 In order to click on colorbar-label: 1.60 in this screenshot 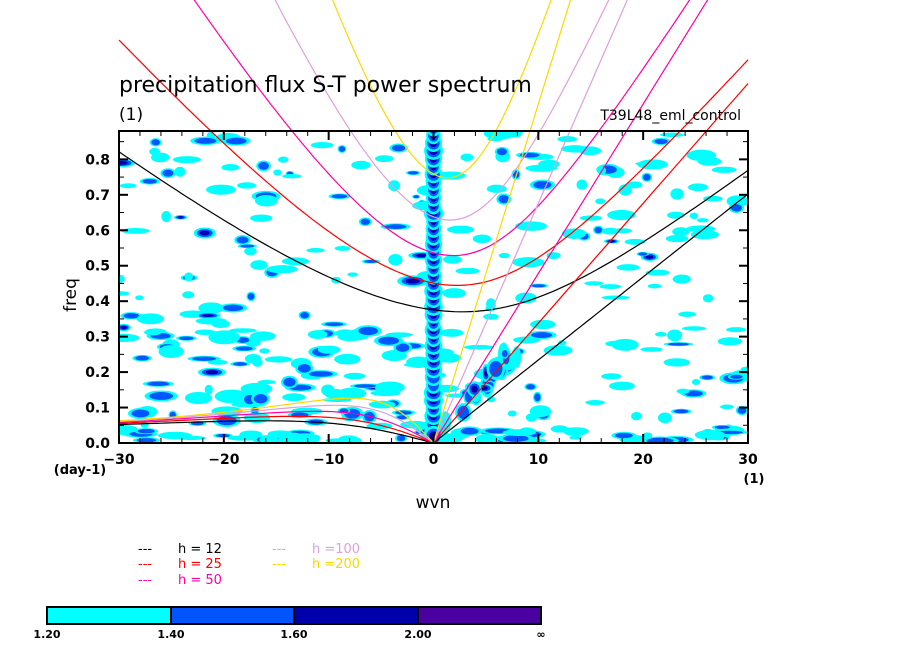, I will do `click(293, 634)`.